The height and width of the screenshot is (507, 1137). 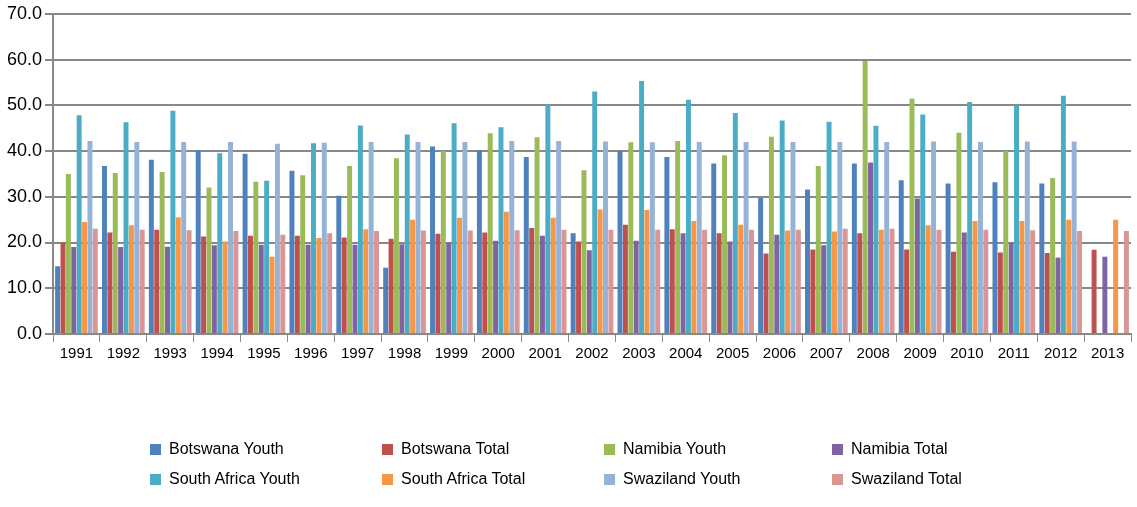 I want to click on legend-label: Botswana Youth, so click(x=226, y=449).